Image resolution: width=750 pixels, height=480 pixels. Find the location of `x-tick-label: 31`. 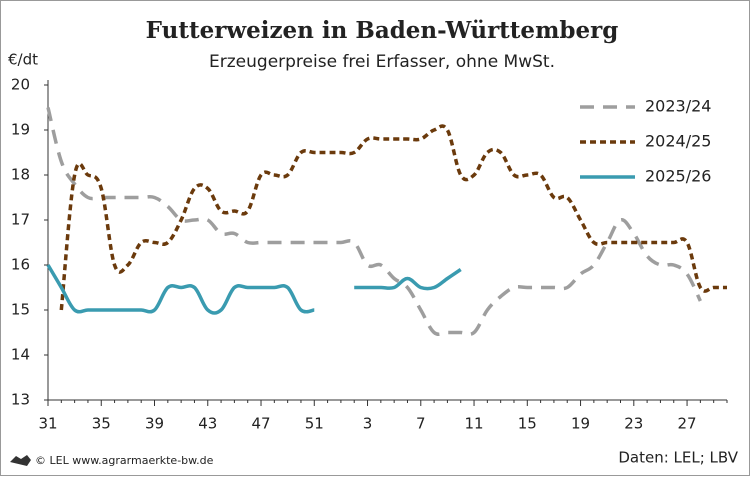

x-tick-label: 31 is located at coordinates (47, 424).